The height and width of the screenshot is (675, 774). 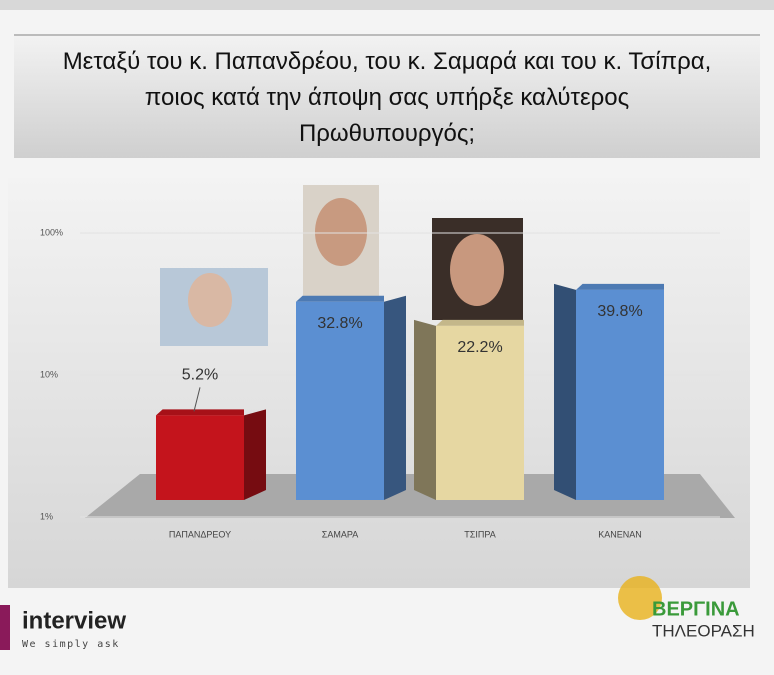 I want to click on x-tick-label: ΤΣΙΠΡΑ, so click(x=479, y=534).